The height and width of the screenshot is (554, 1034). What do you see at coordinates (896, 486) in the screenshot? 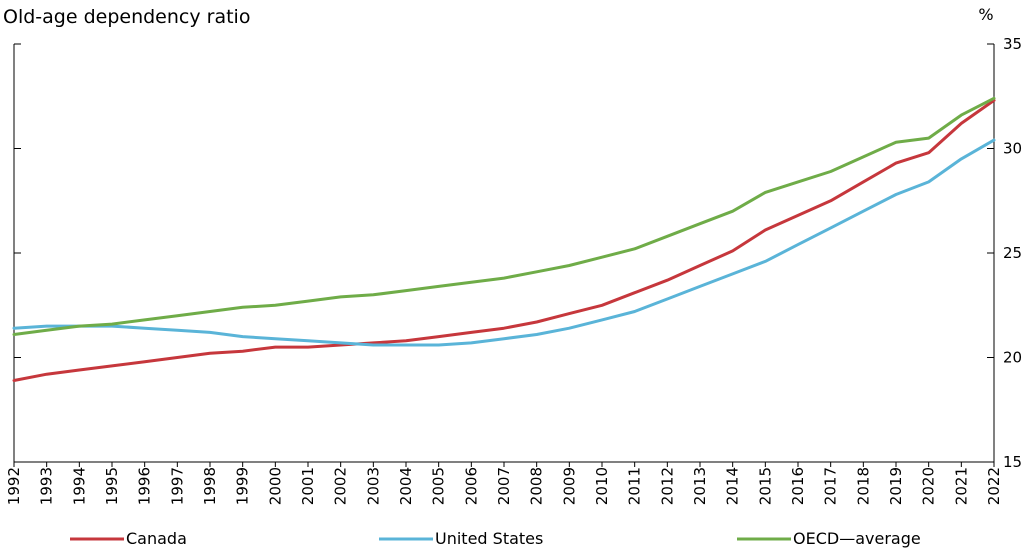
I see `x-tick-label: 2019` at bounding box center [896, 486].